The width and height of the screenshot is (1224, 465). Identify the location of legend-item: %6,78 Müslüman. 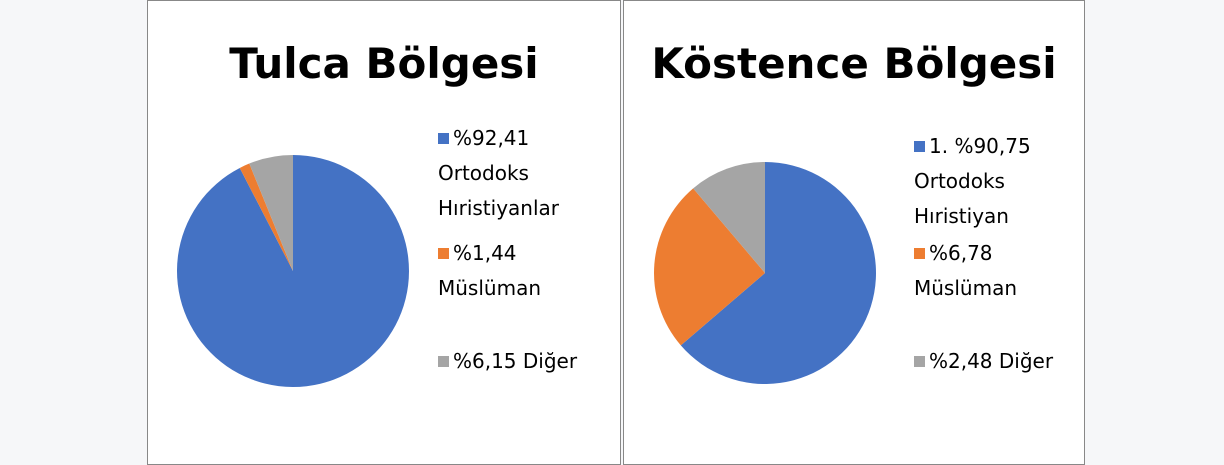
(994, 271).